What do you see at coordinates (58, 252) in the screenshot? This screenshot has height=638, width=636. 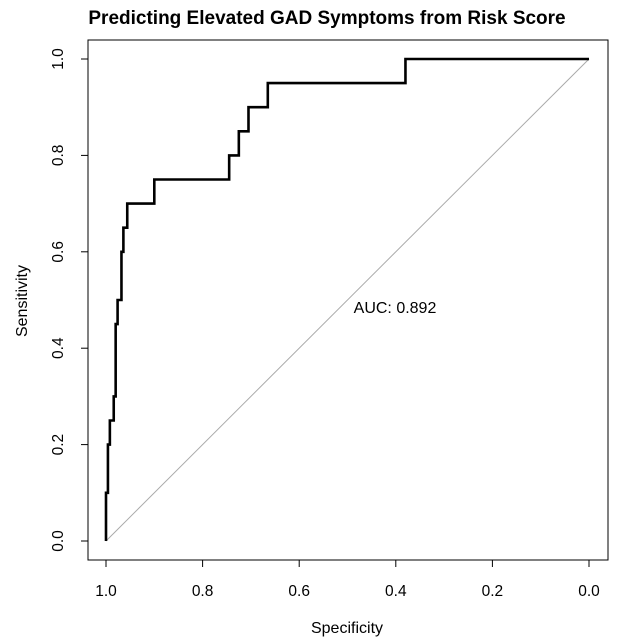 I see `y-tick-label: 0.6` at bounding box center [58, 252].